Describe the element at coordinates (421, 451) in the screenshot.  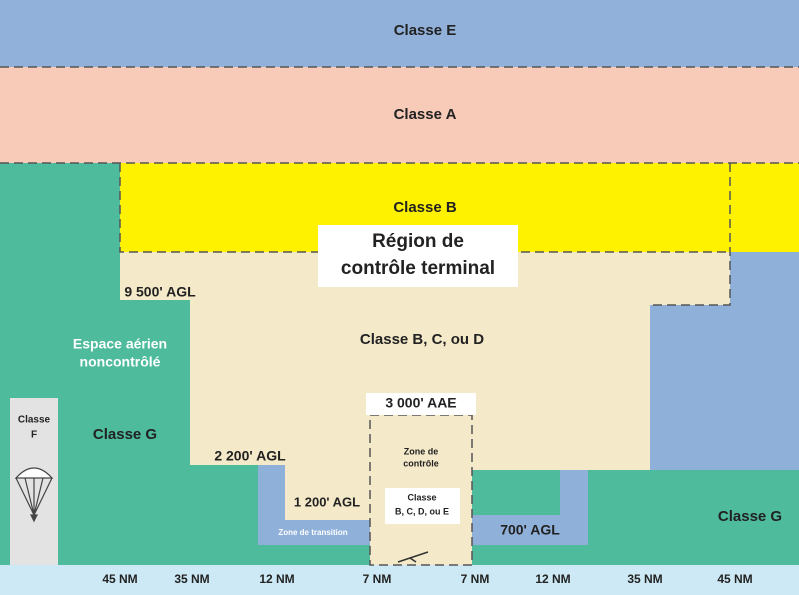
I see `label: Zone de` at that location.